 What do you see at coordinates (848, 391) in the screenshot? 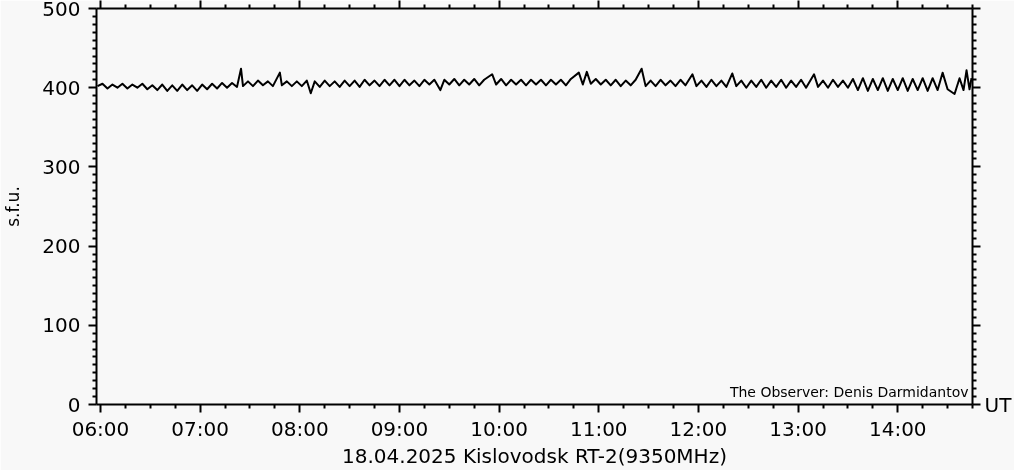
I see `annotation: The Observer: Denis Darmidantov` at bounding box center [848, 391].